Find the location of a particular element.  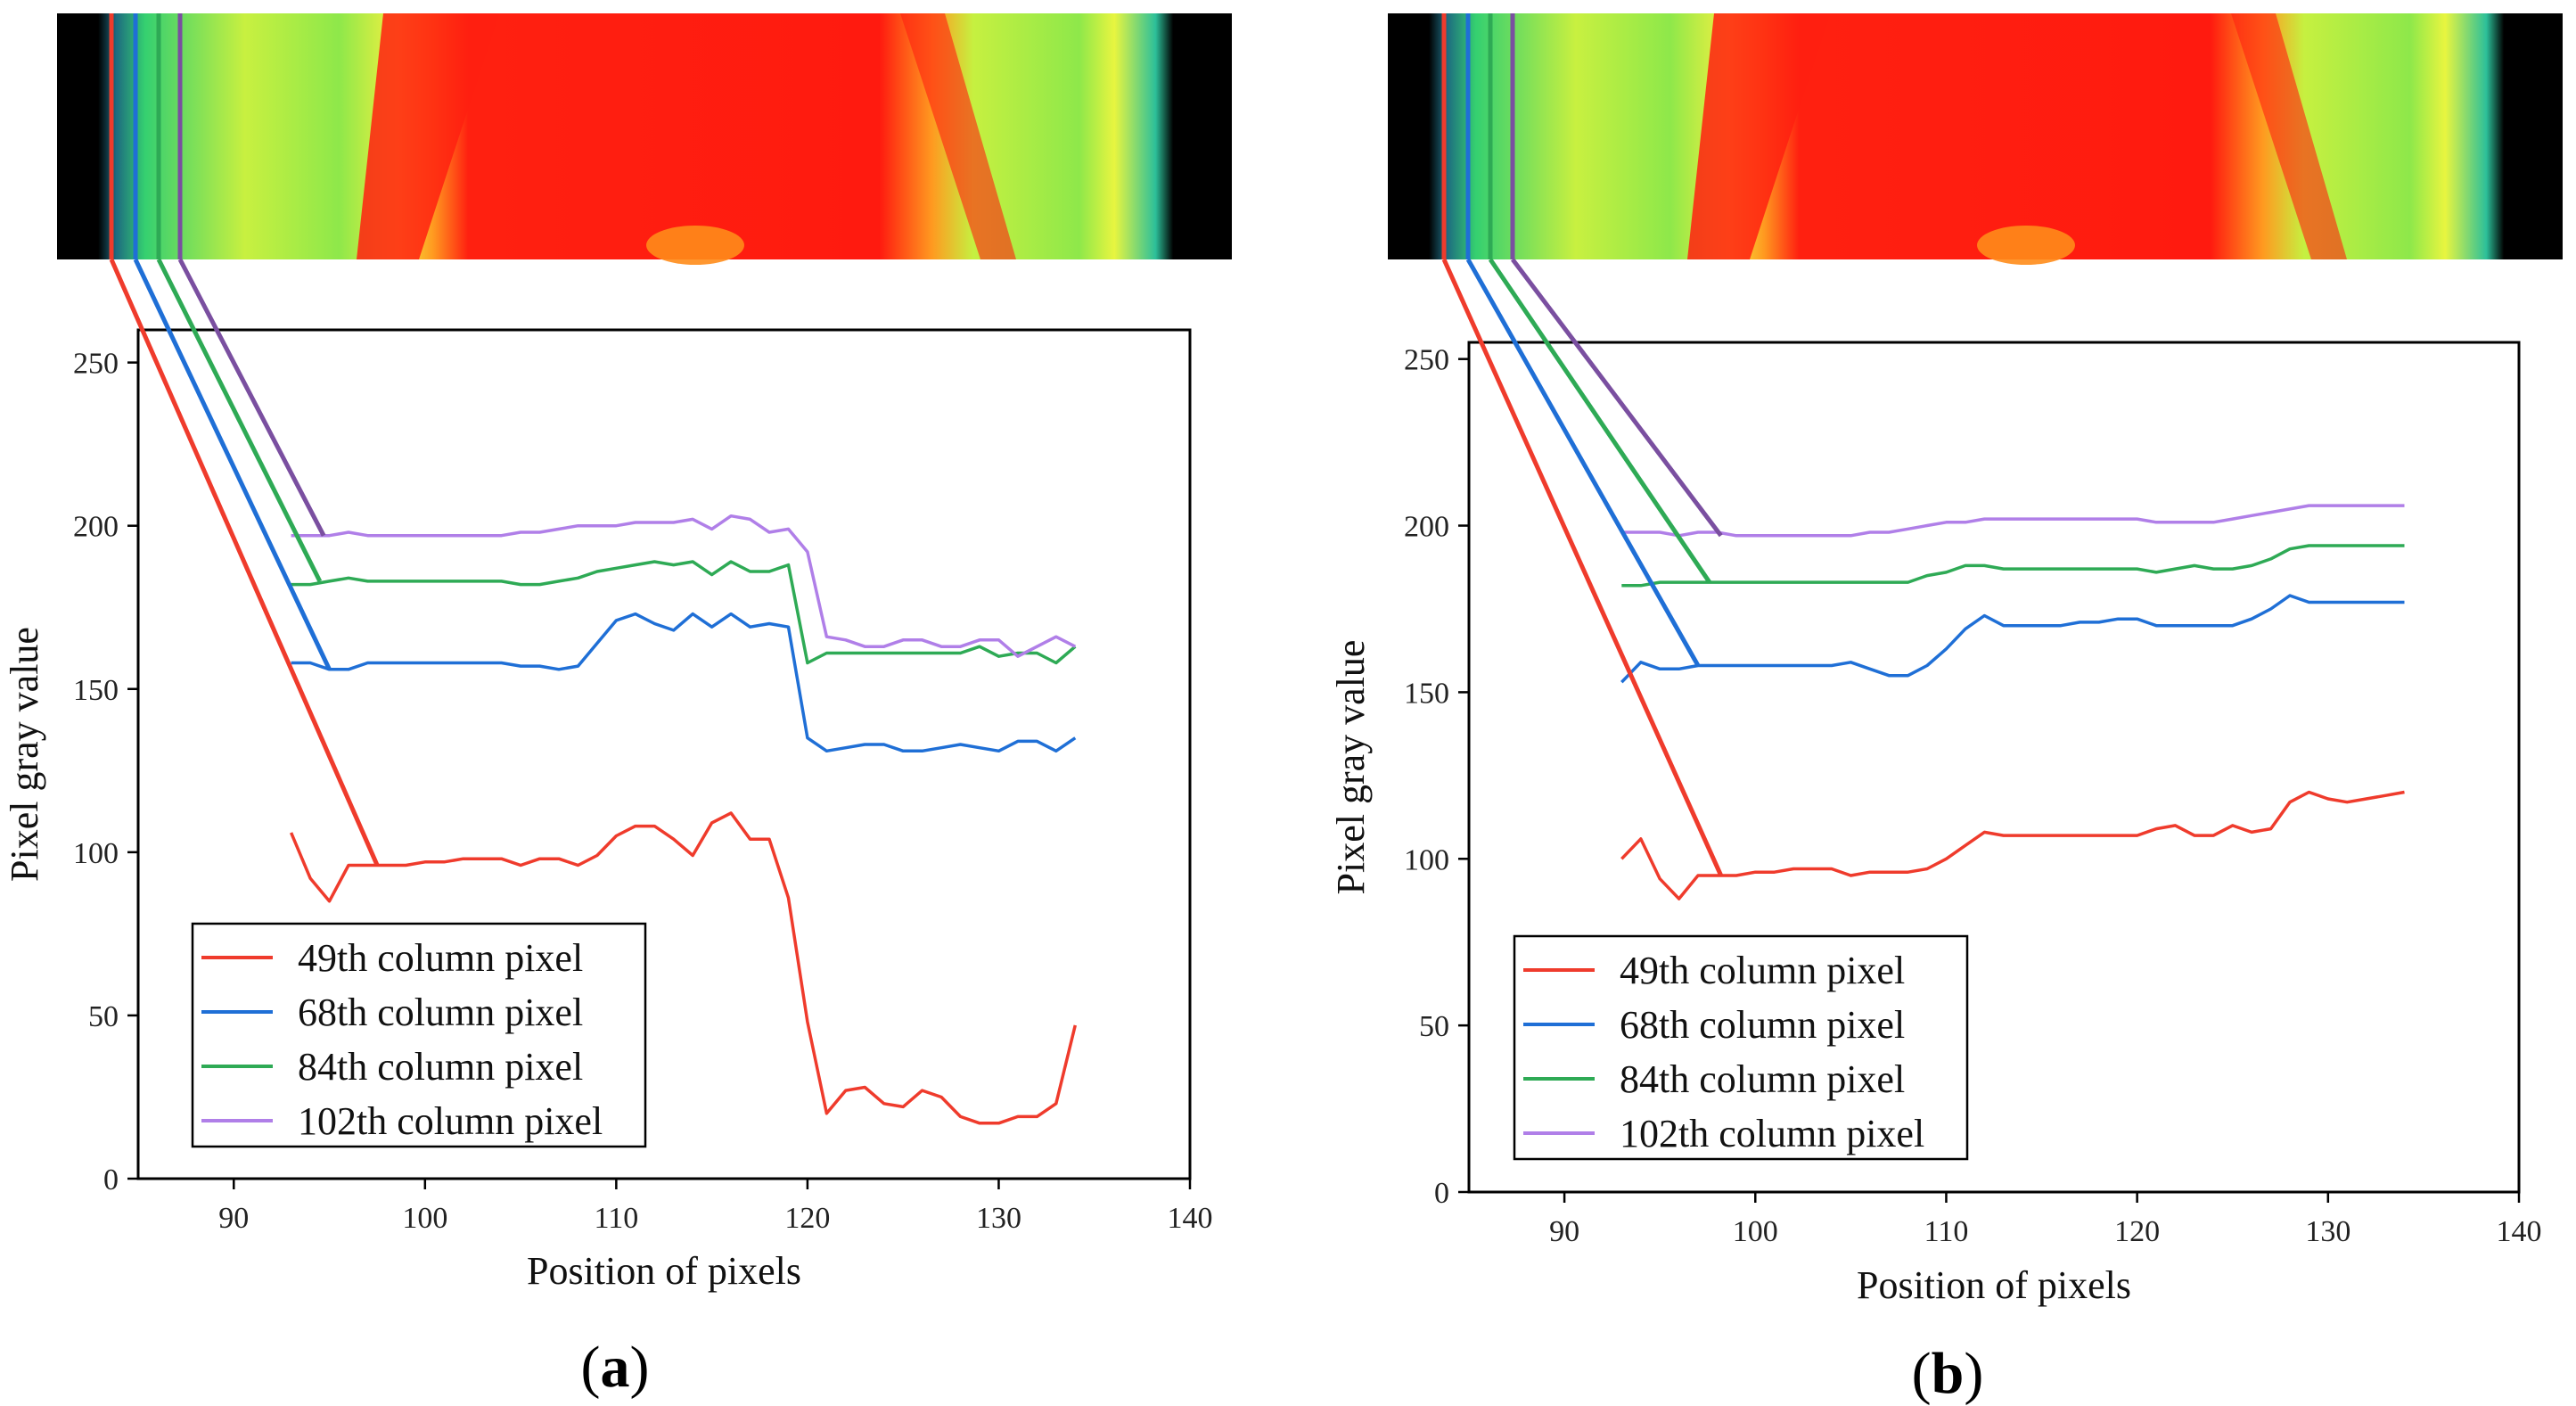

heatmap-strip-a is located at coordinates (645, 139).